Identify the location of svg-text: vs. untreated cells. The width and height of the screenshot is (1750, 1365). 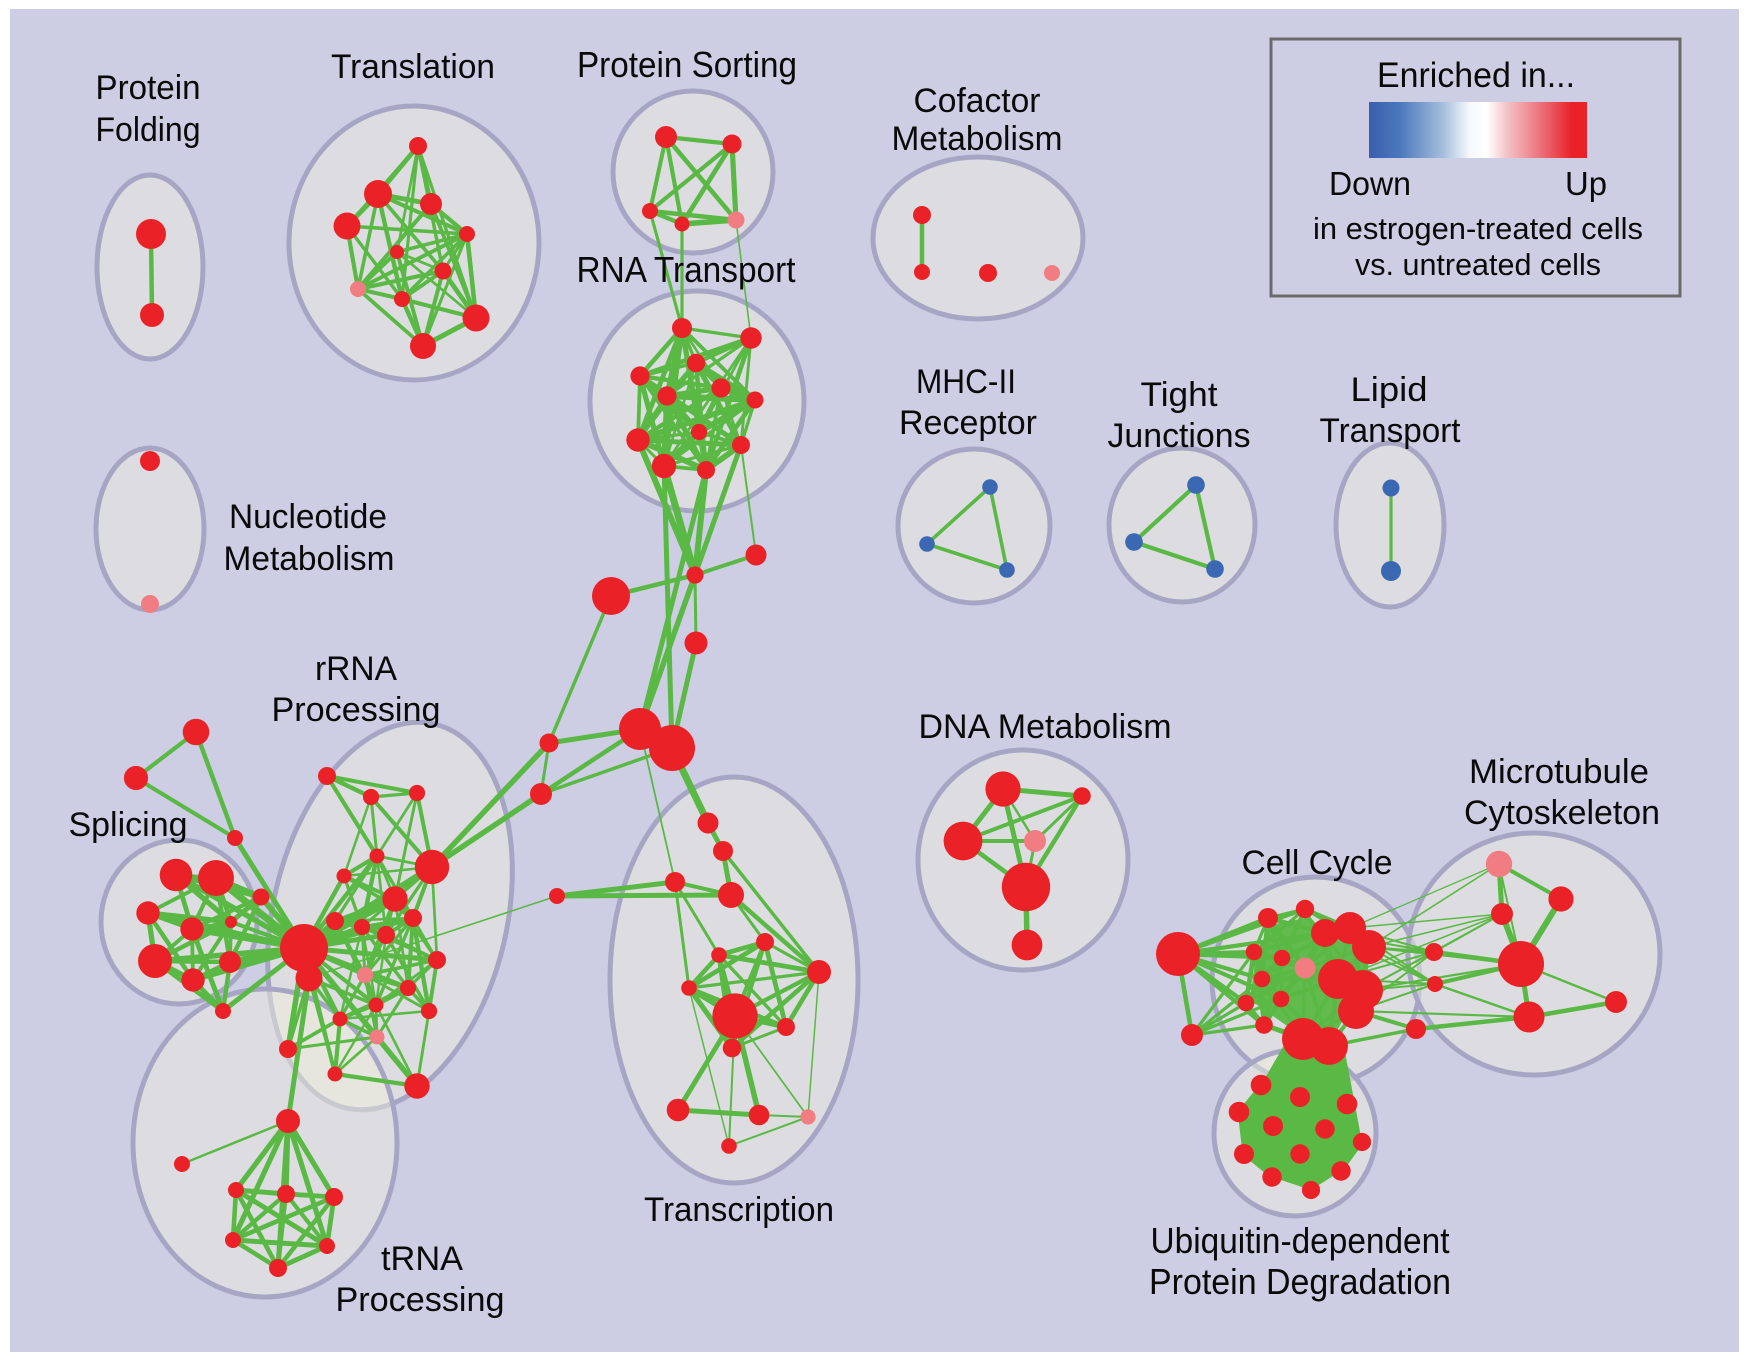
(1478, 264).